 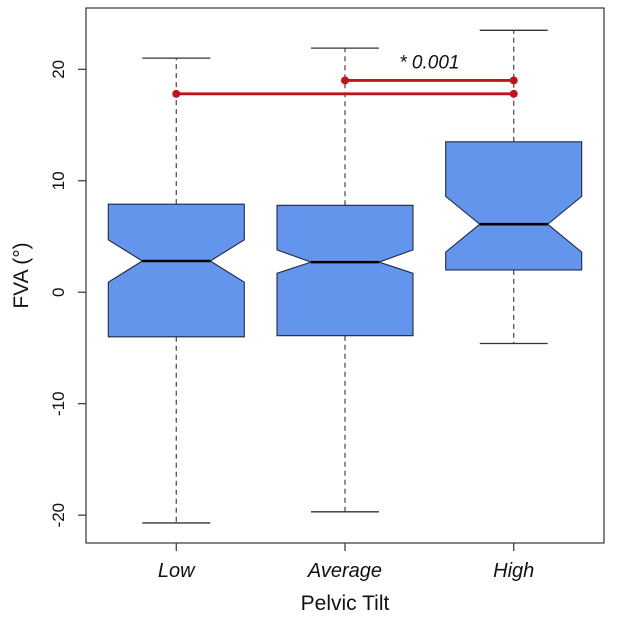 I want to click on significance-layer: * 0.001, so click(x=345, y=75).